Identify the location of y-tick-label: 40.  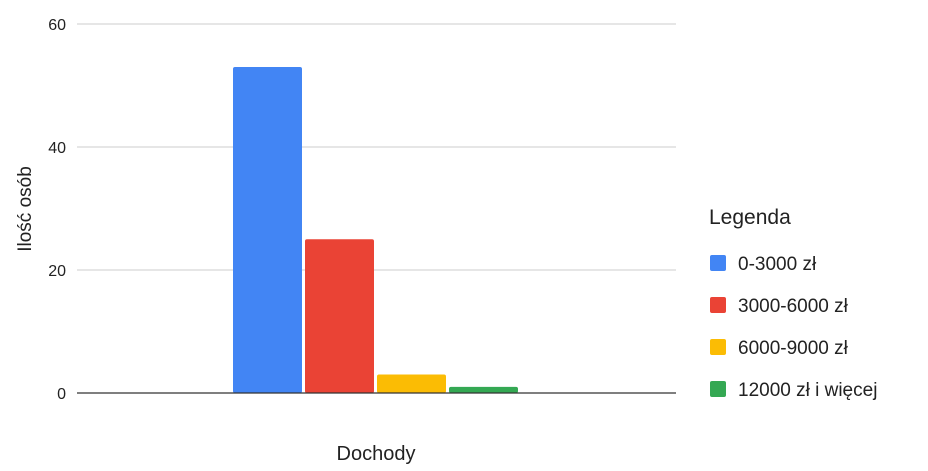
(57, 148).